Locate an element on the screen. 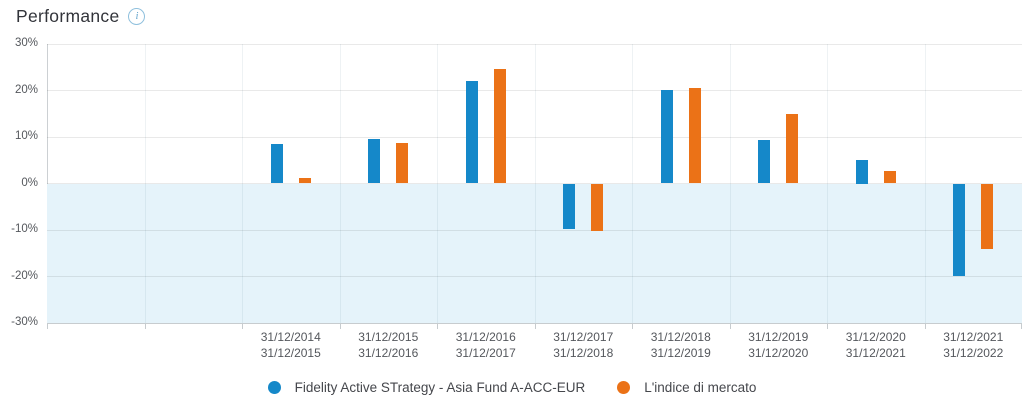 The width and height of the screenshot is (1024, 406). legend-label-index: L'indice di mercato is located at coordinates (700, 387).